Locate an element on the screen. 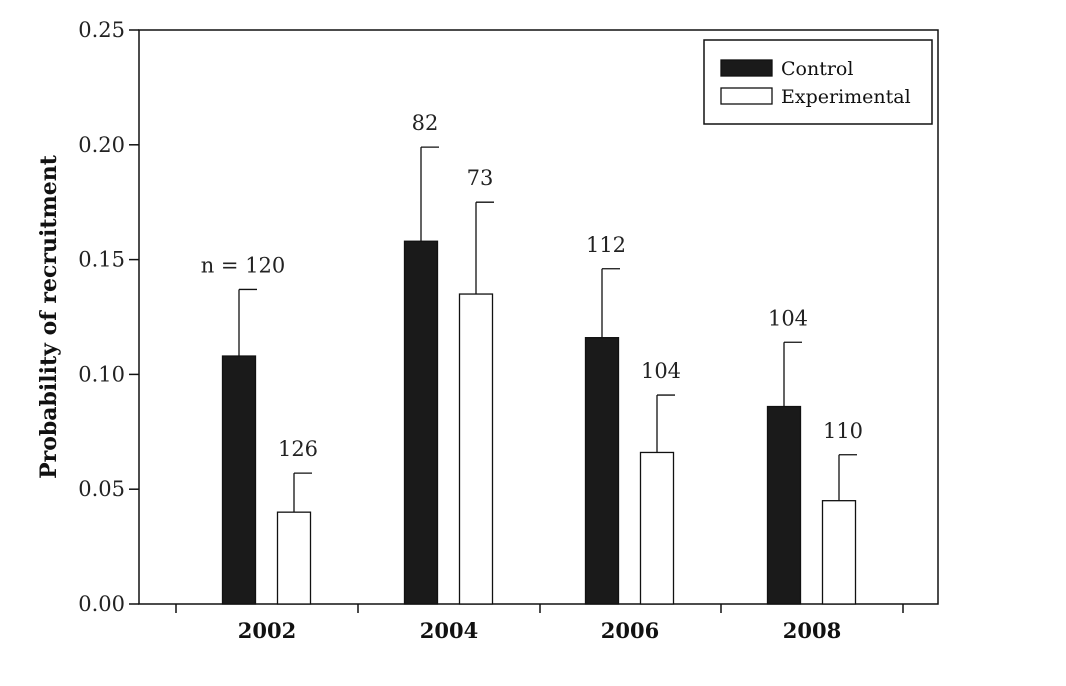 This screenshot has height=686, width=1066. x-category-label: 2004 is located at coordinates (449, 630).